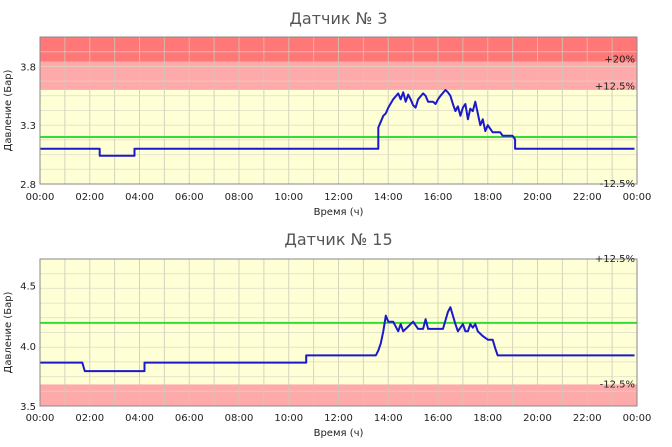 This screenshot has width=672, height=447. Describe the element at coordinates (189, 197) in the screenshot. I see `chart1-x-tick-label: 06:00` at that location.